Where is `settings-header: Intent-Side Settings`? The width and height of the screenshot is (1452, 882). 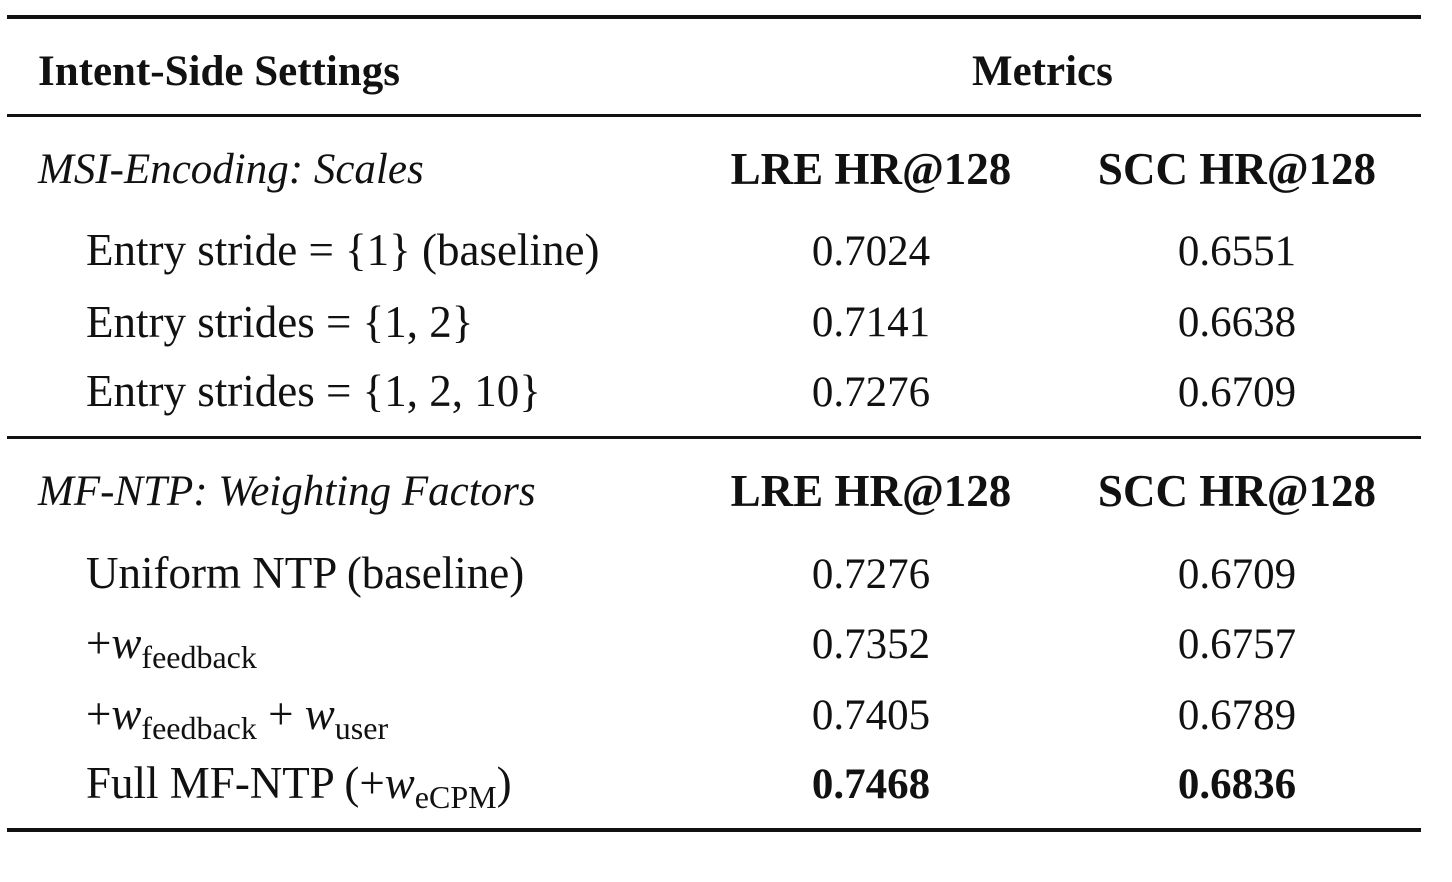 settings-header: Intent-Side Settings is located at coordinates (219, 71).